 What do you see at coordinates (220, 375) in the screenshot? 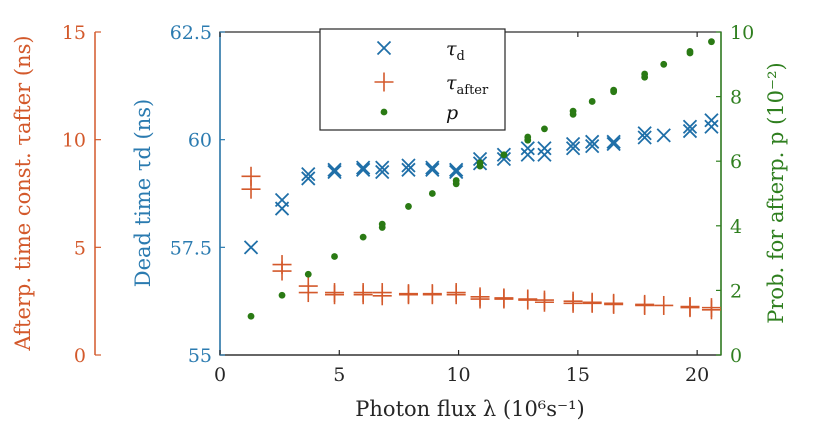
I see `x-tick-label: 0` at bounding box center [220, 375].